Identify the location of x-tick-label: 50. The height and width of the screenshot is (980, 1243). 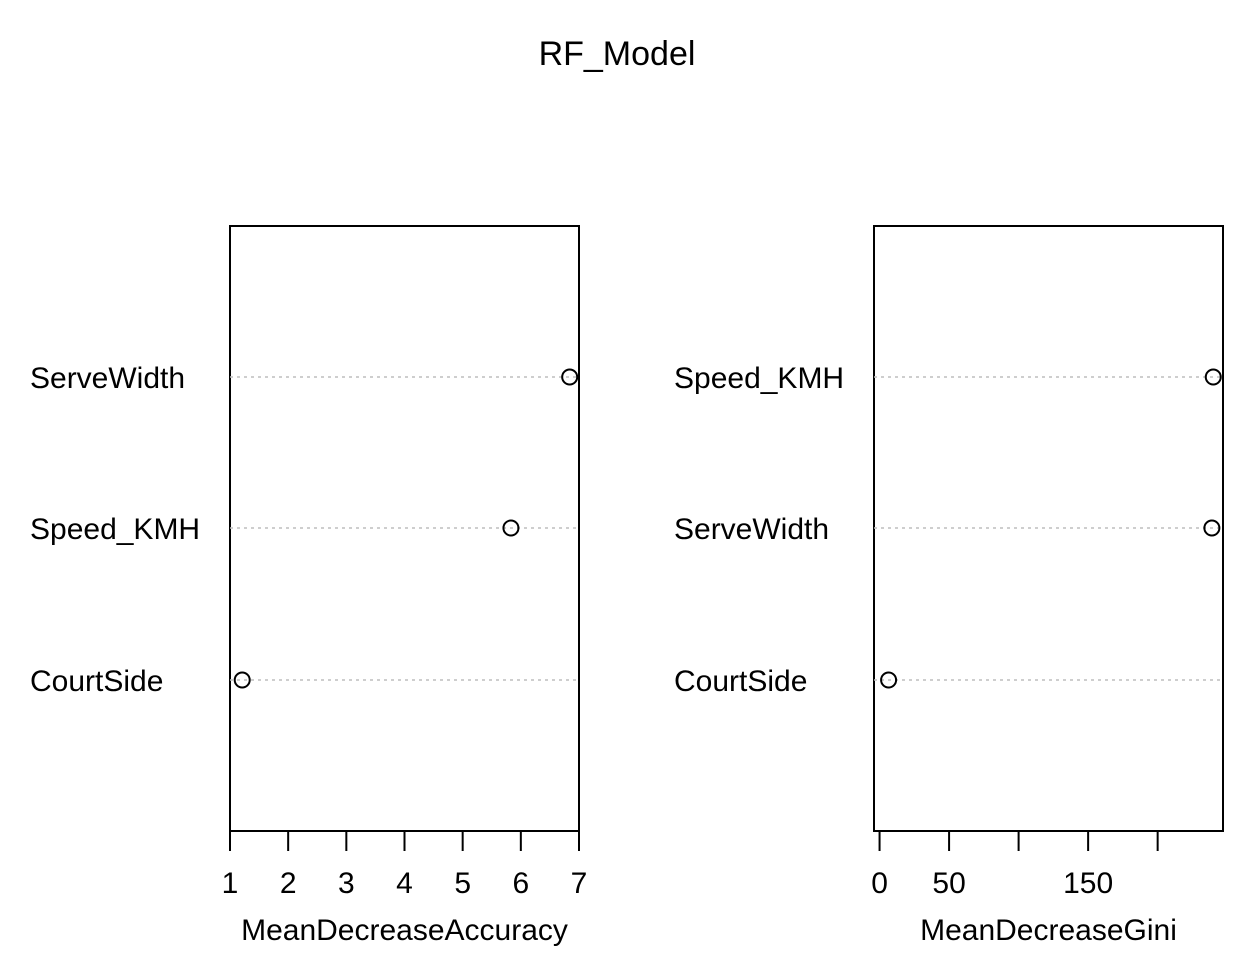
(948, 883).